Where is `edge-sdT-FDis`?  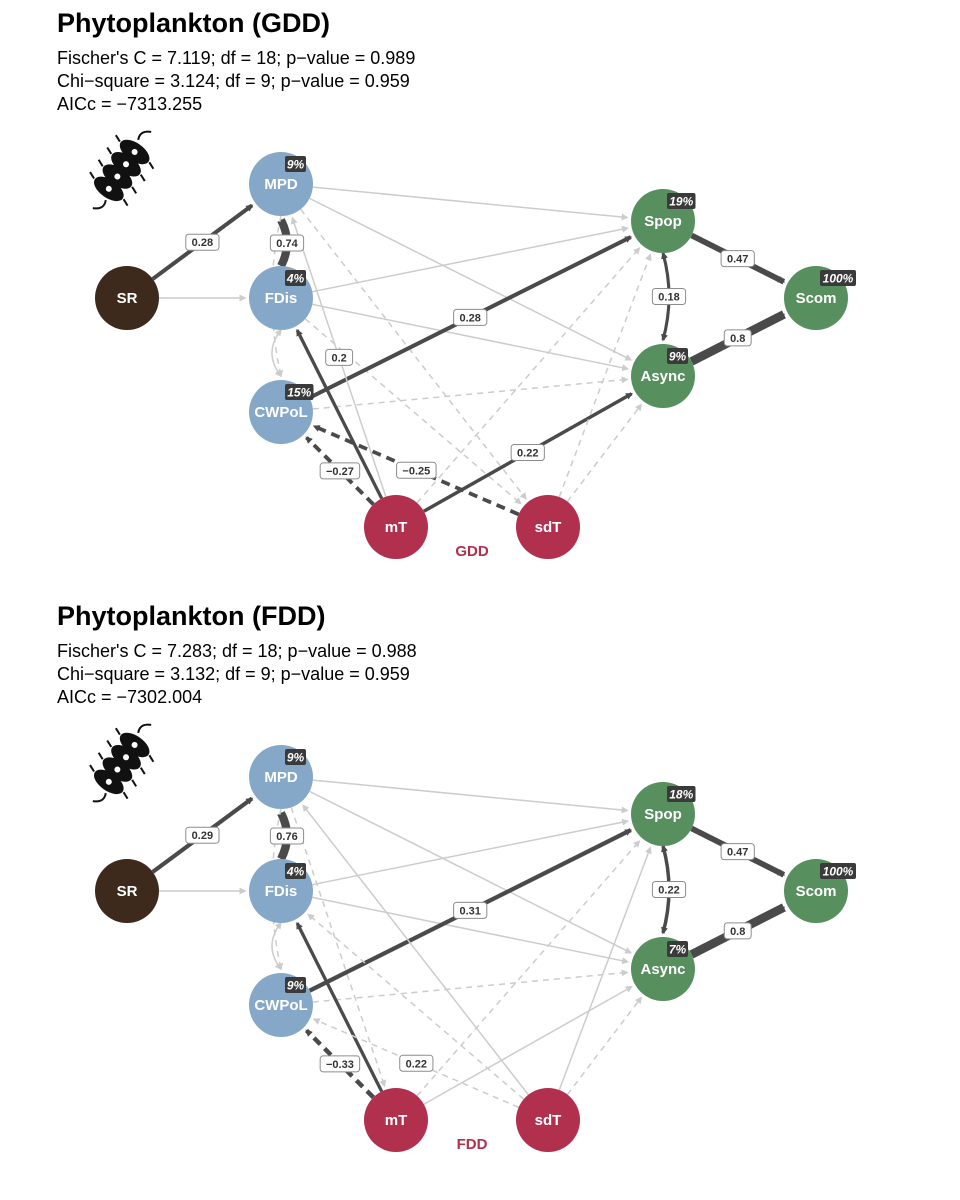
edge-sdT-FDis is located at coordinates (416, 1006).